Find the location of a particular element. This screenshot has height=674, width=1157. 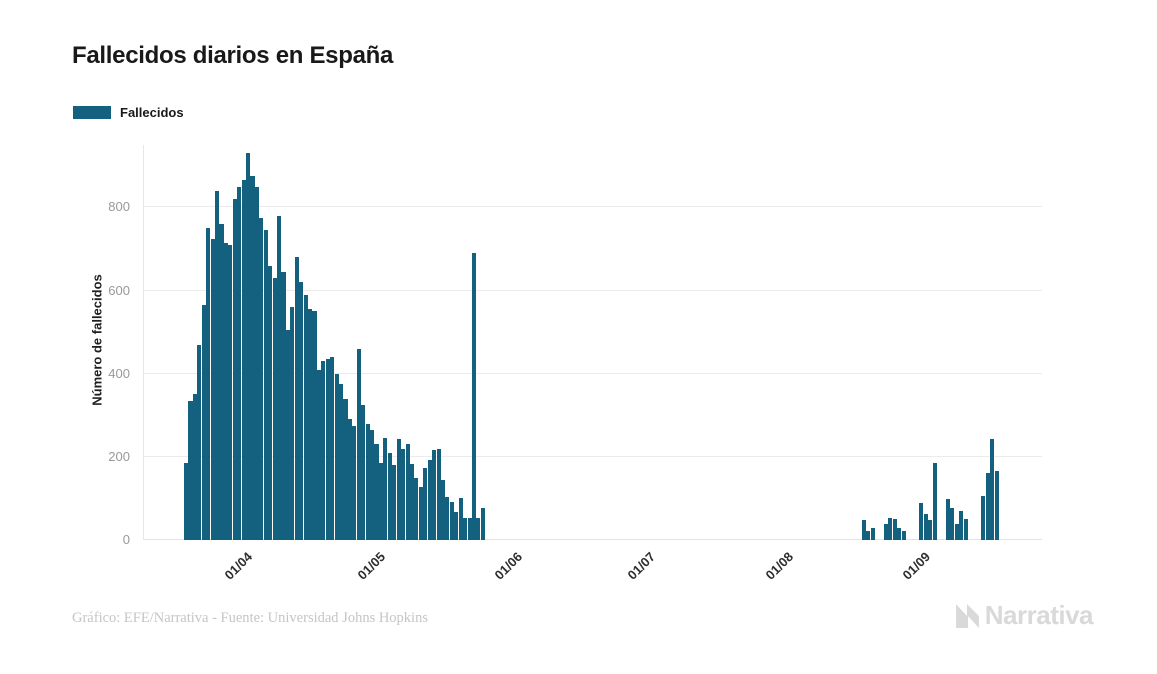

brand-logo: Narrativa is located at coordinates (1024, 615).